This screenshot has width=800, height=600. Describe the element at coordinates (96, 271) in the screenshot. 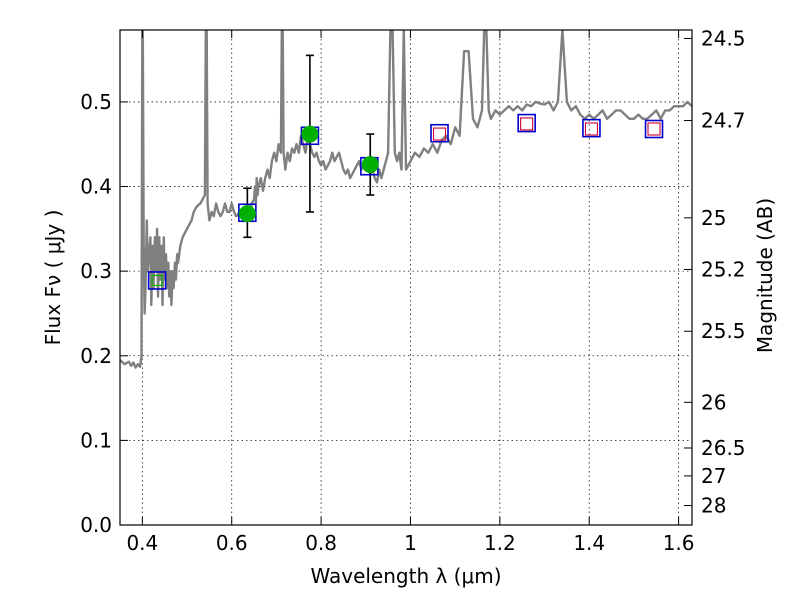

I see `y-tick-label: 0.3` at that location.